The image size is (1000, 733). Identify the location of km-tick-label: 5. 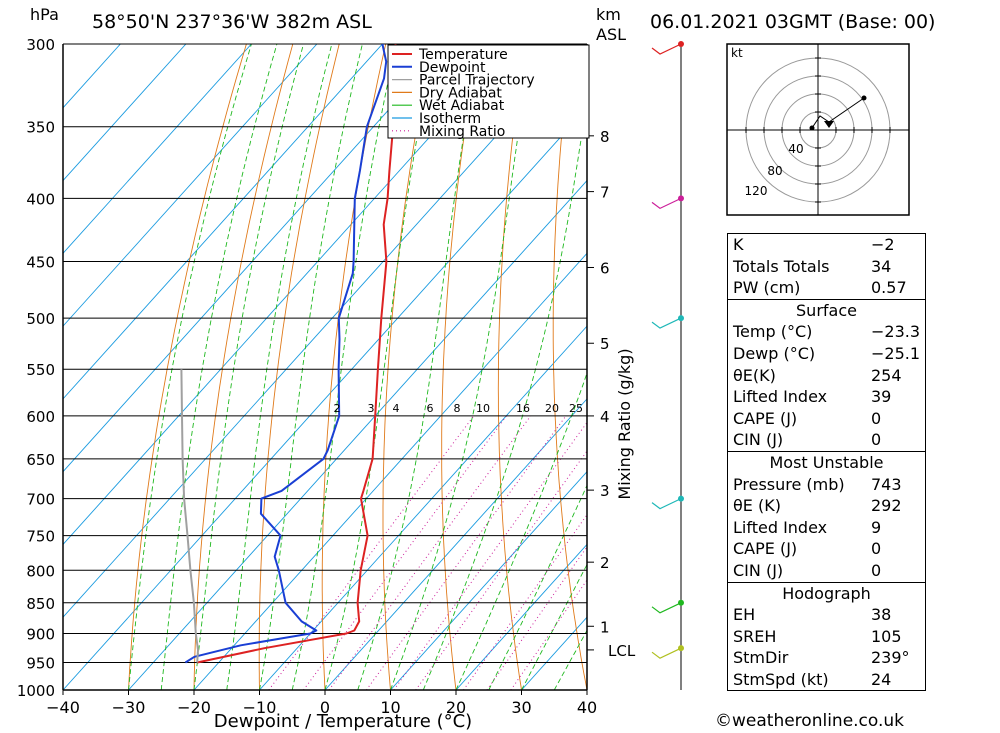
(605, 344).